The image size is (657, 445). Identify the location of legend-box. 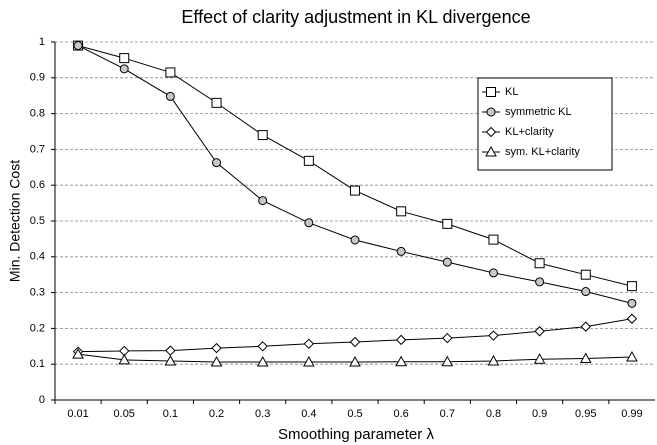
(545, 124).